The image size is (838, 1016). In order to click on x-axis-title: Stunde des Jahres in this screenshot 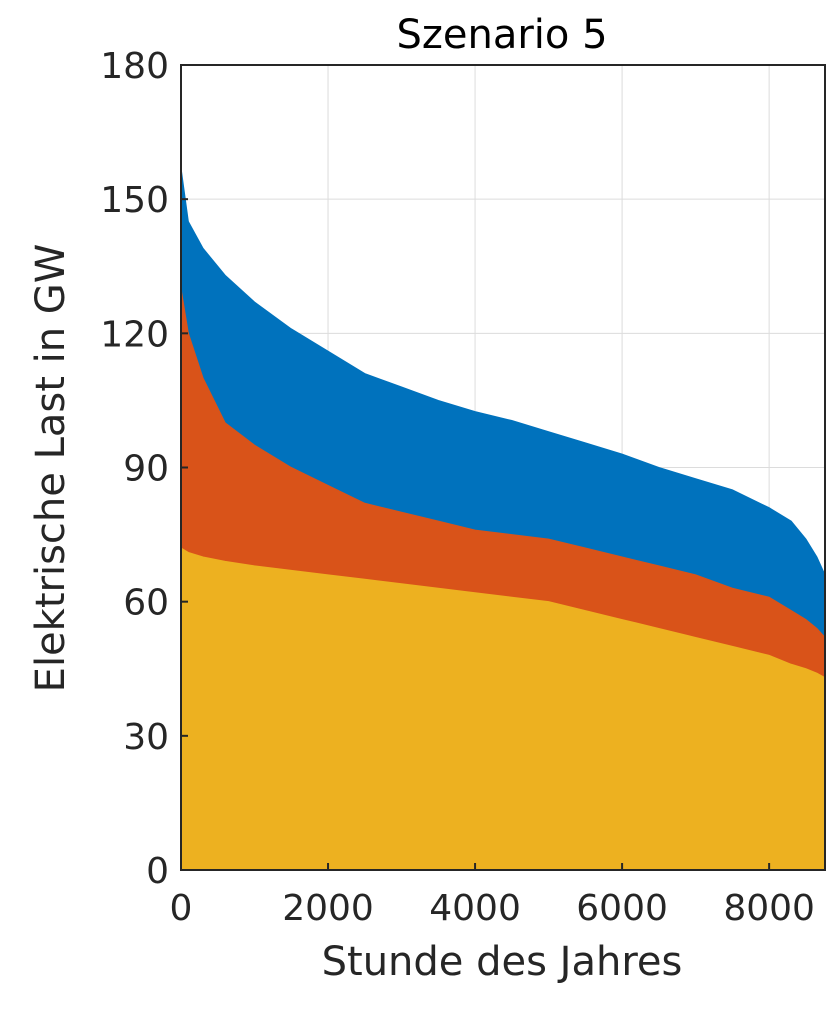, I will do `click(502, 962)`.